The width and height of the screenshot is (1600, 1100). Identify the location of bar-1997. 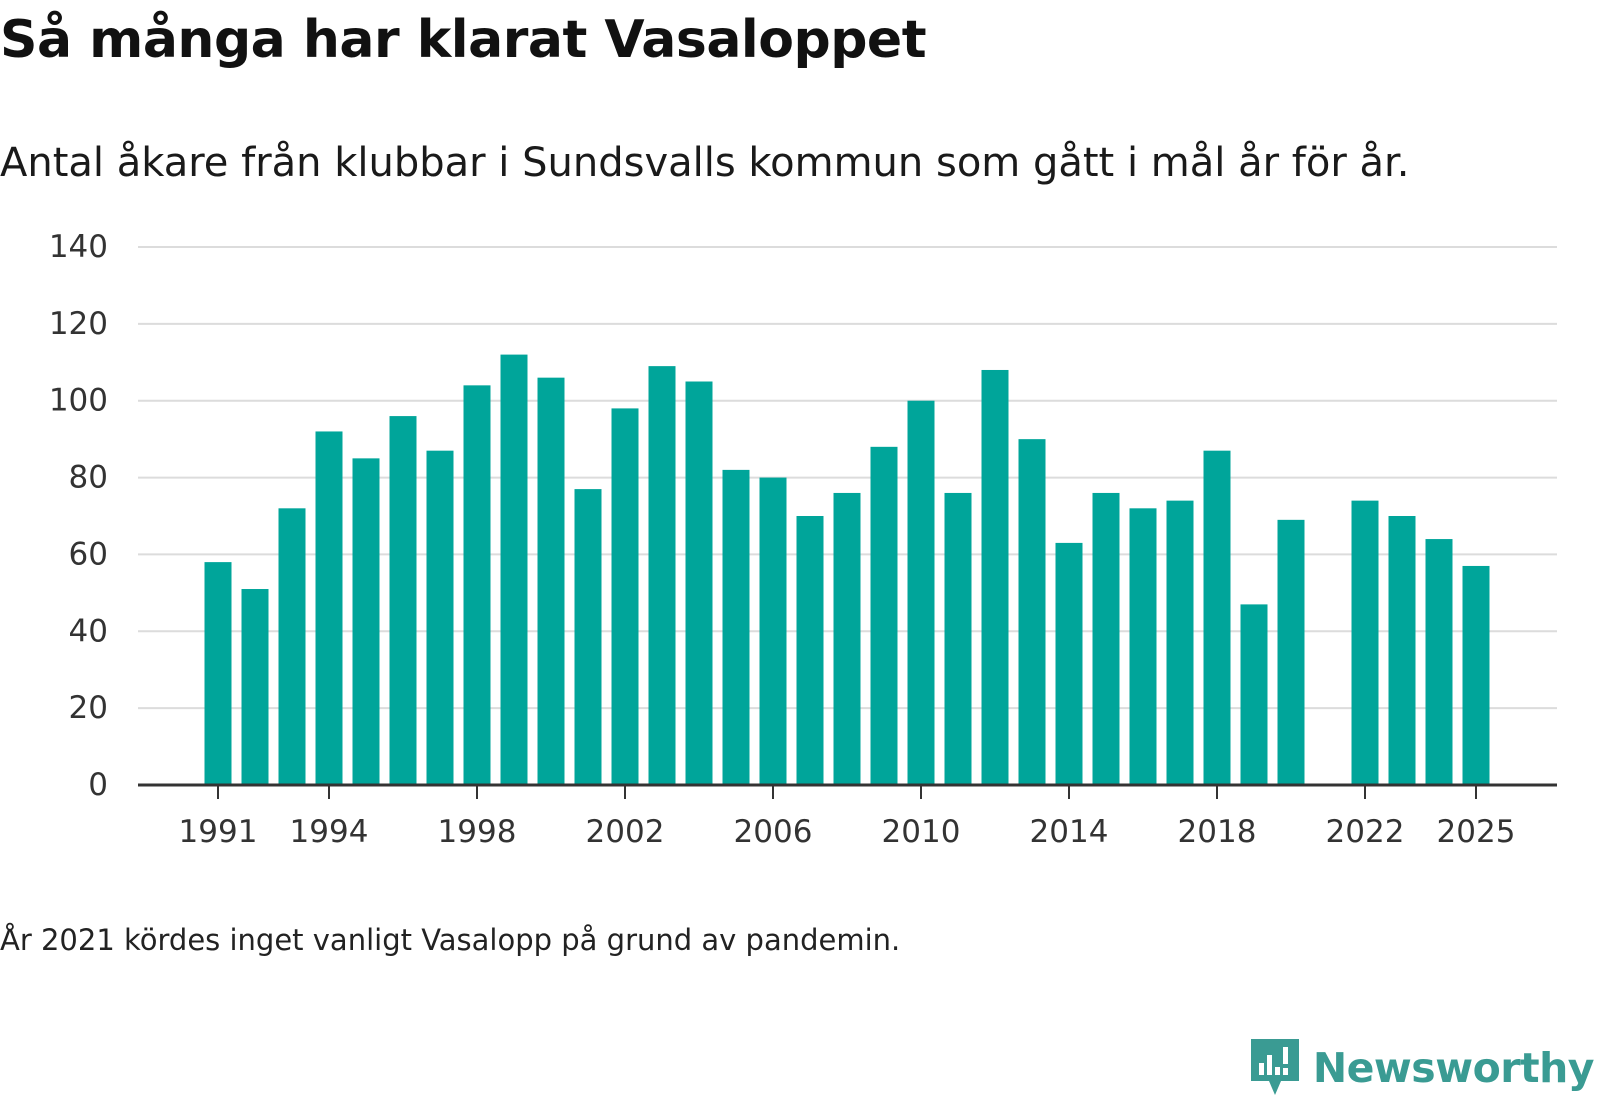
(440, 617).